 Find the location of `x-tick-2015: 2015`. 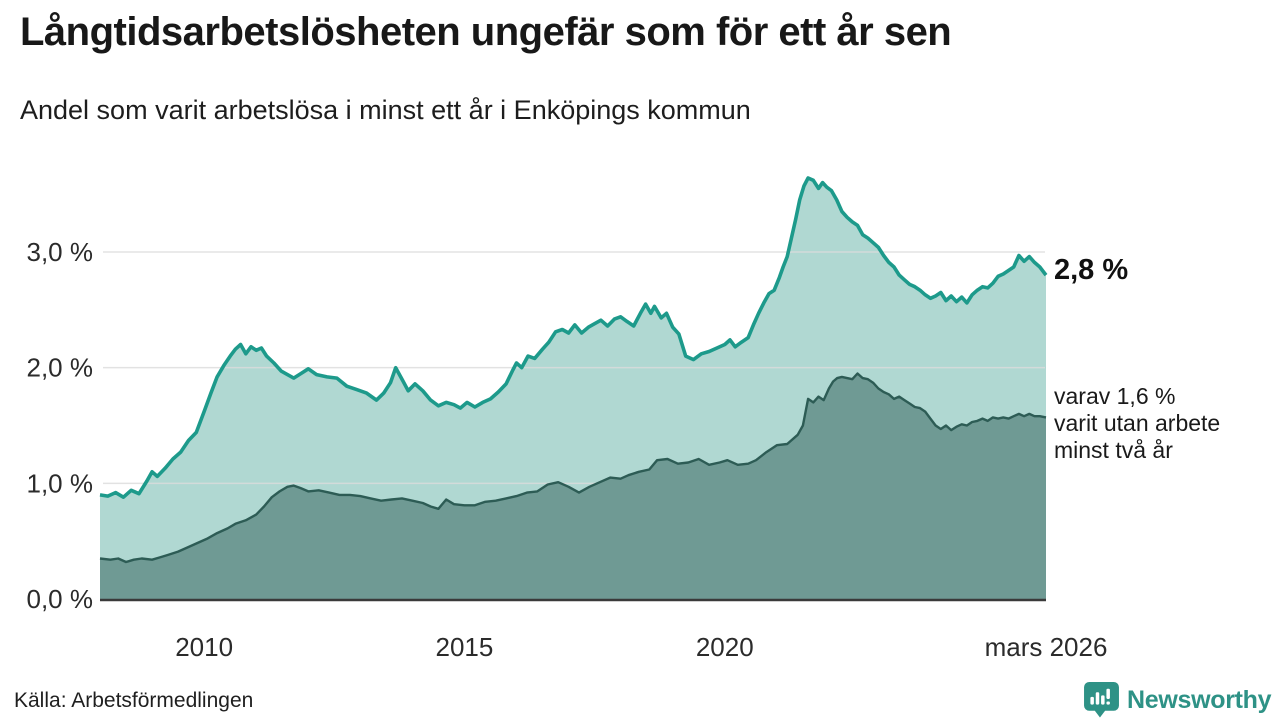

x-tick-2015: 2015 is located at coordinates (465, 647).